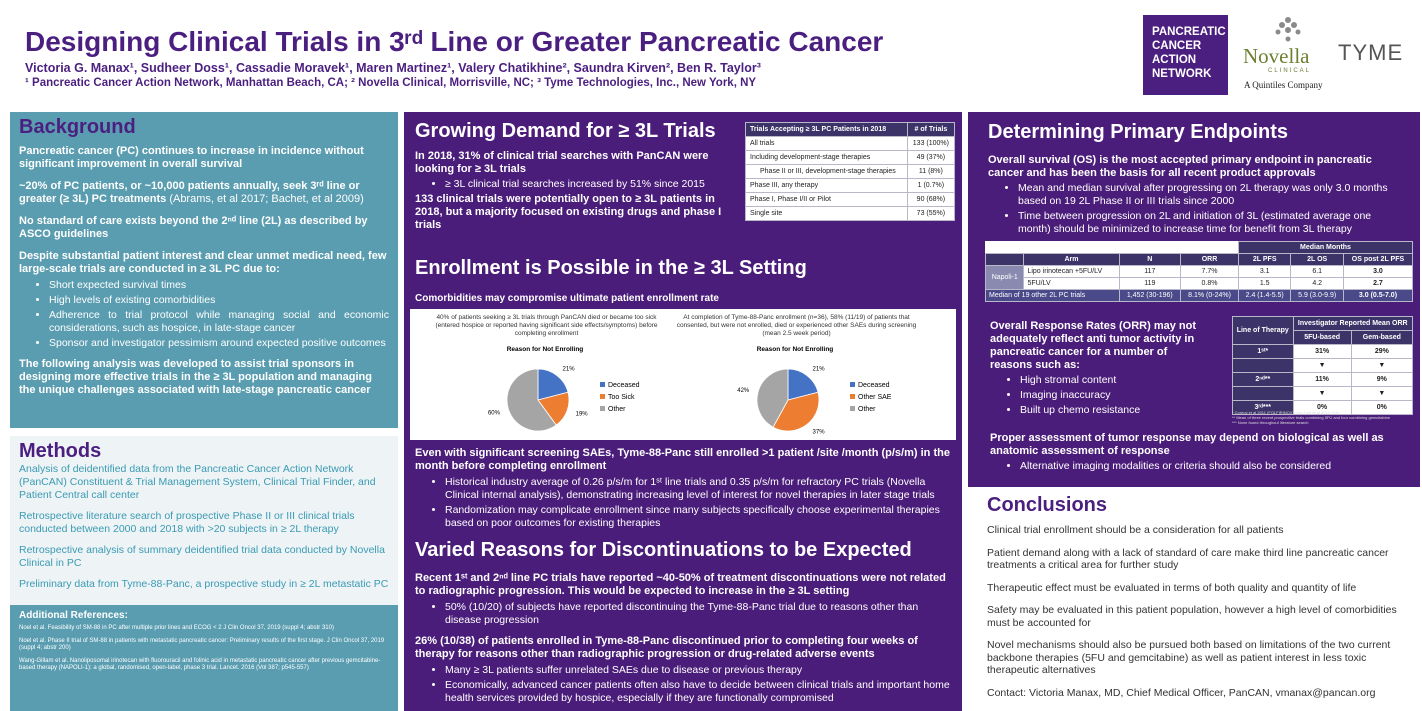 This screenshot has width=1422, height=711. What do you see at coordinates (1382, 351) in the screenshot?
I see `table-cell: 29%` at bounding box center [1382, 351].